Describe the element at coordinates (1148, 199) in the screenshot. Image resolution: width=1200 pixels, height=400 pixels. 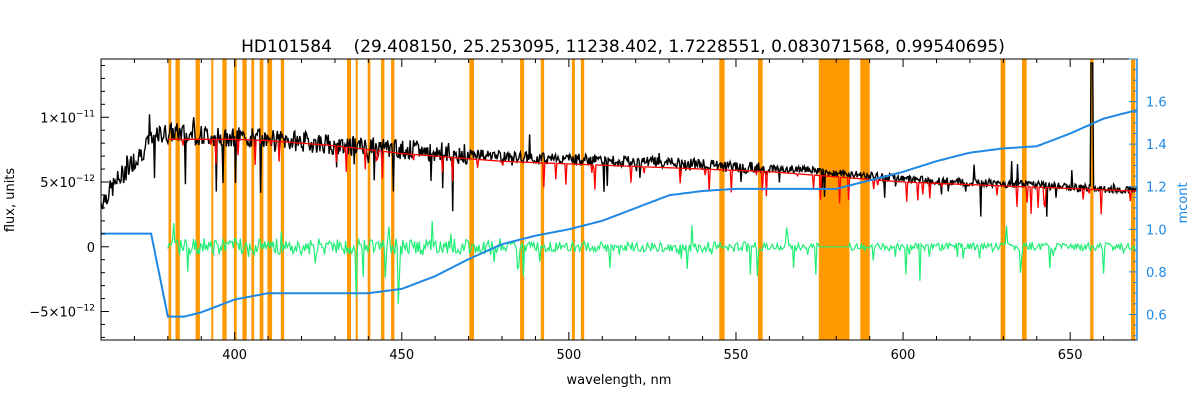
I see `y-axis-right: 0.6 0.8 1.0 1.2 1.4 1.6` at that location.